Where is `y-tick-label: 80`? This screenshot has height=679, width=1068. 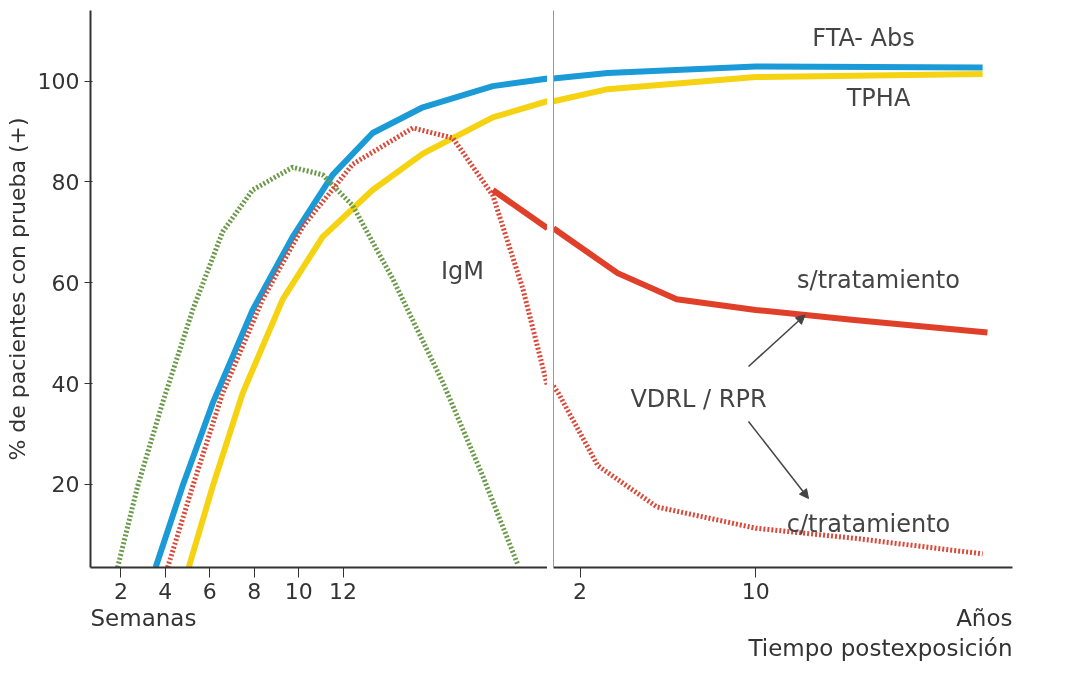
y-tick-label: 80 is located at coordinates (65, 182).